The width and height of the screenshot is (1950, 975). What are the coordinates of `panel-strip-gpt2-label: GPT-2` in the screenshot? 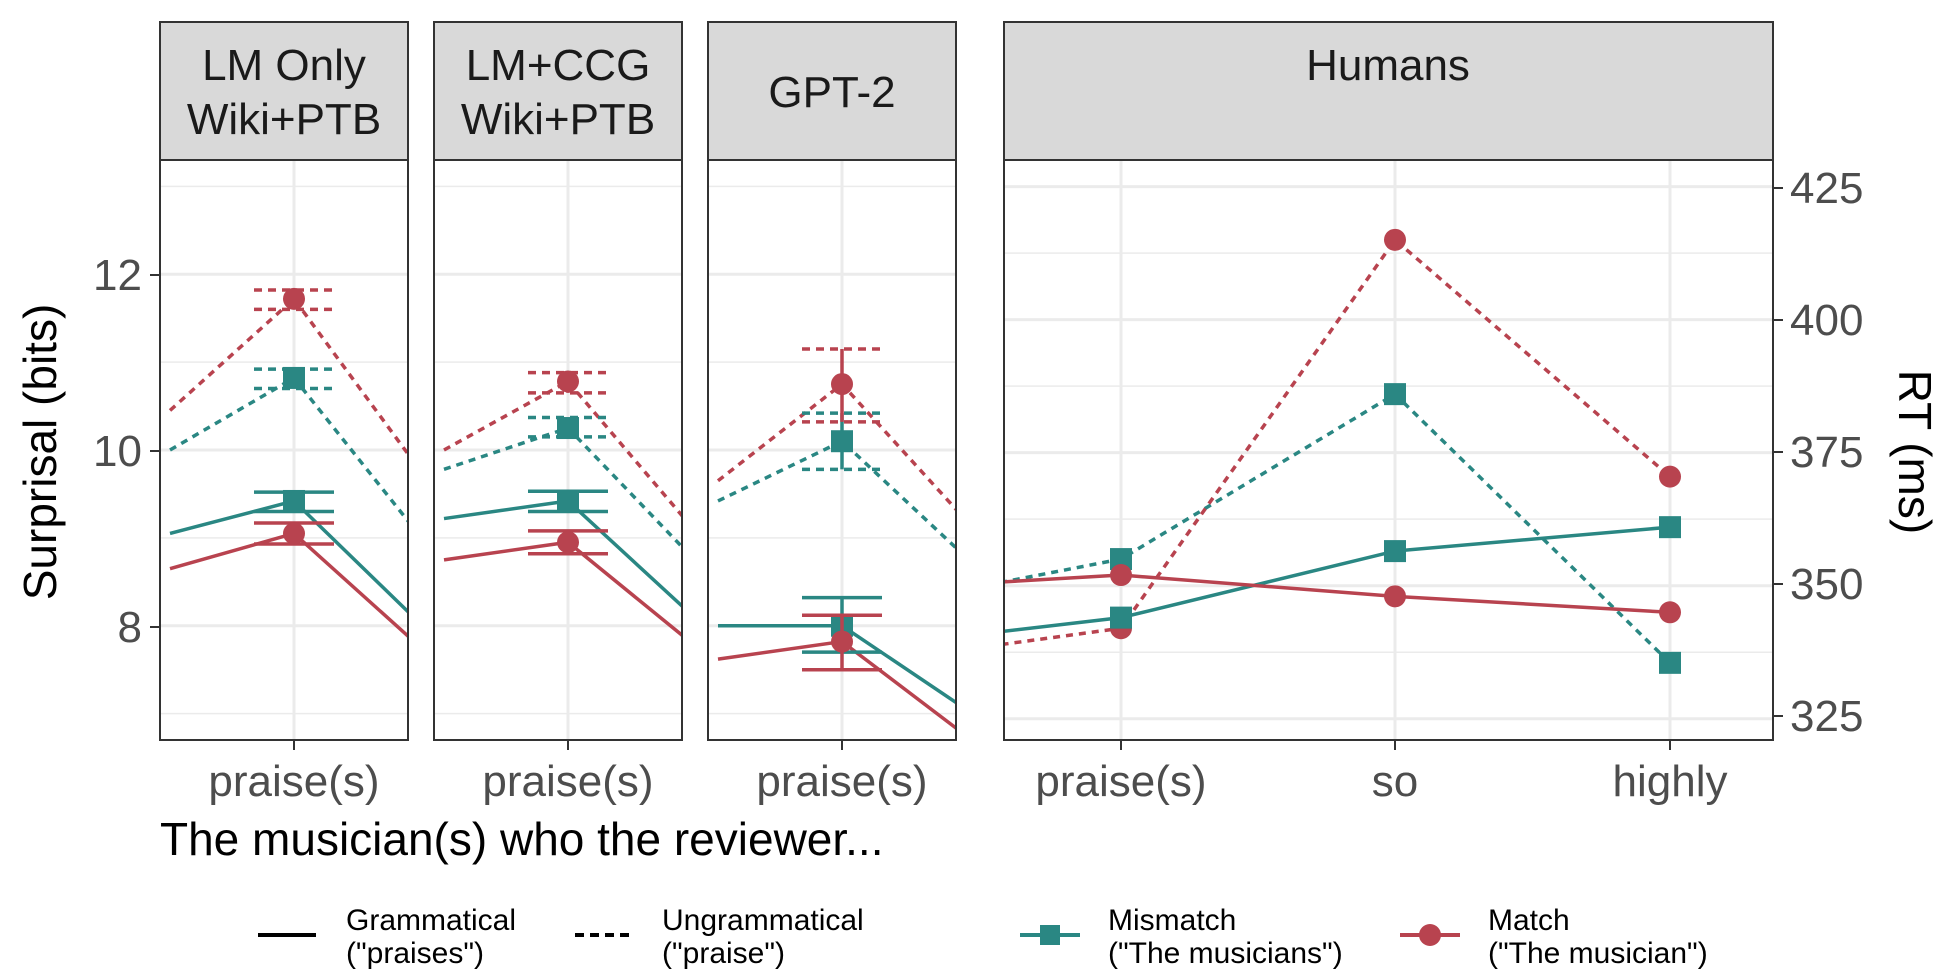 It's located at (831, 92).